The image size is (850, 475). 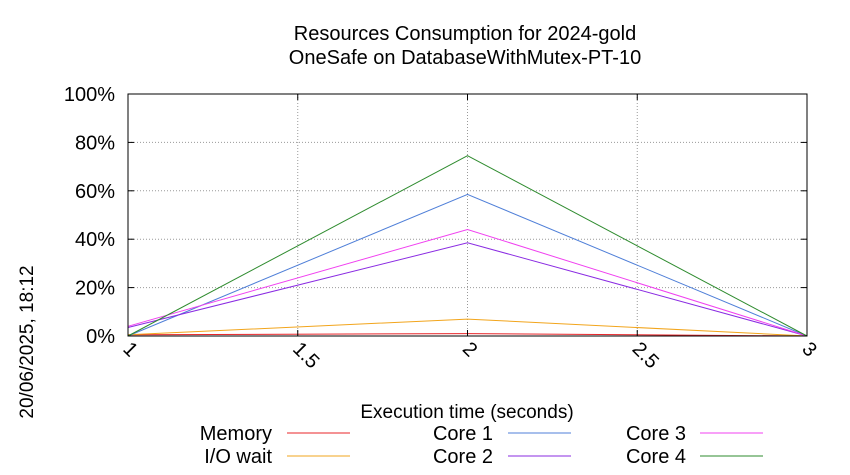 I want to click on legend-label: Core 1, so click(x=463, y=434).